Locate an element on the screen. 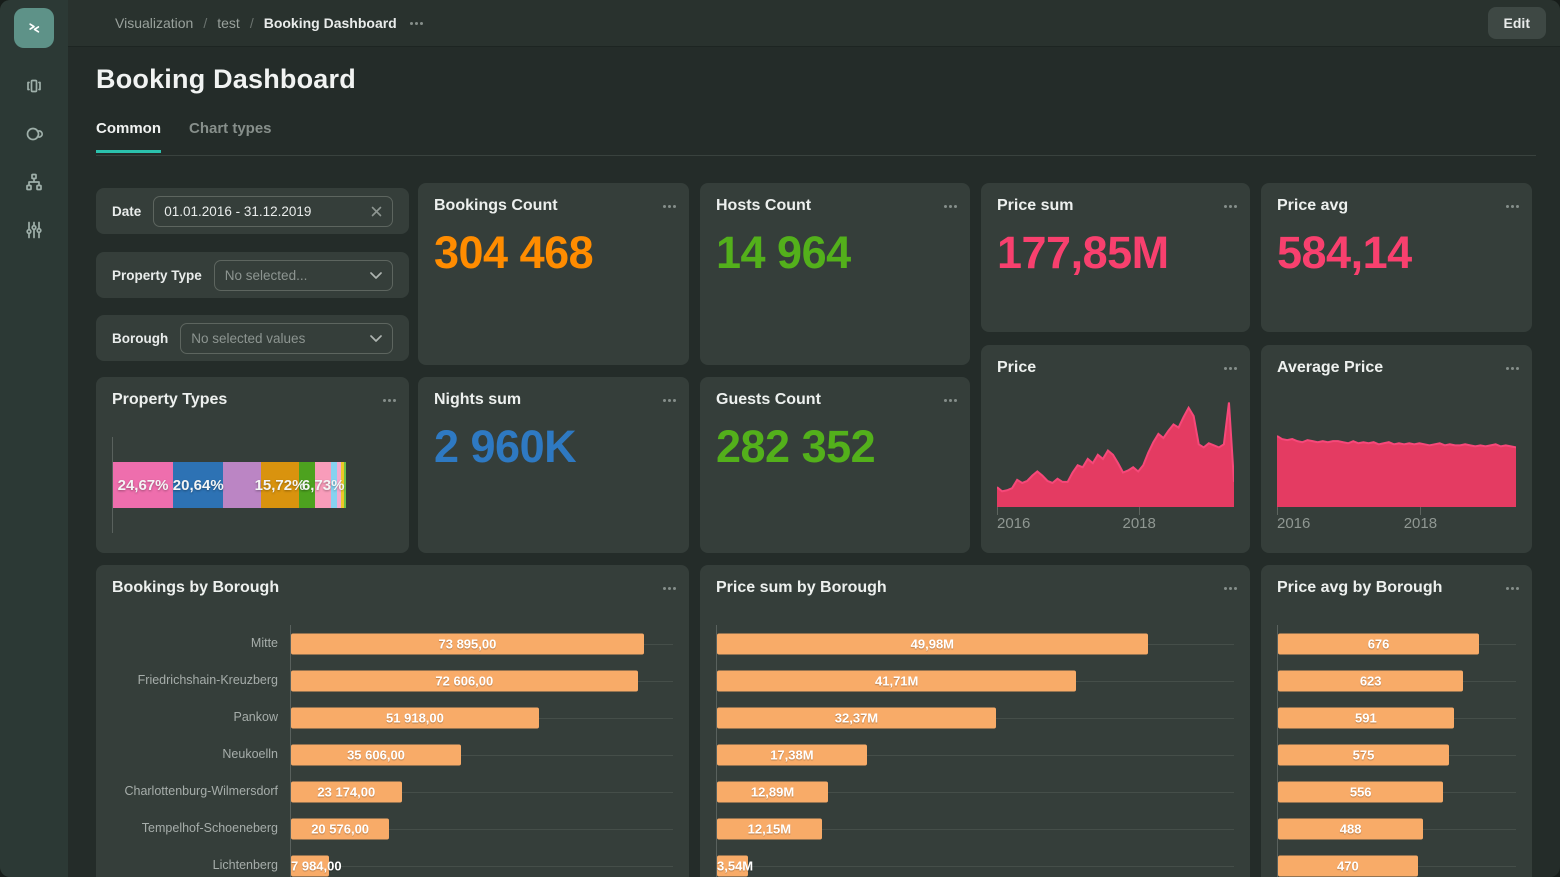 The image size is (1560, 877). bar: 488 is located at coordinates (1351, 828).